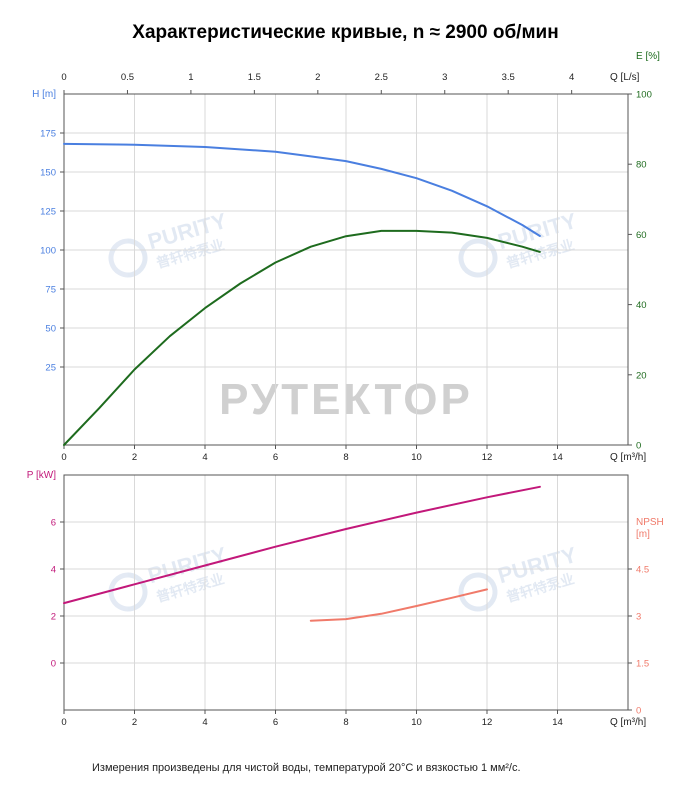 This screenshot has height=800, width=691. What do you see at coordinates (254, 77) in the screenshot?
I see `x2-tick-label: 1.5` at bounding box center [254, 77].